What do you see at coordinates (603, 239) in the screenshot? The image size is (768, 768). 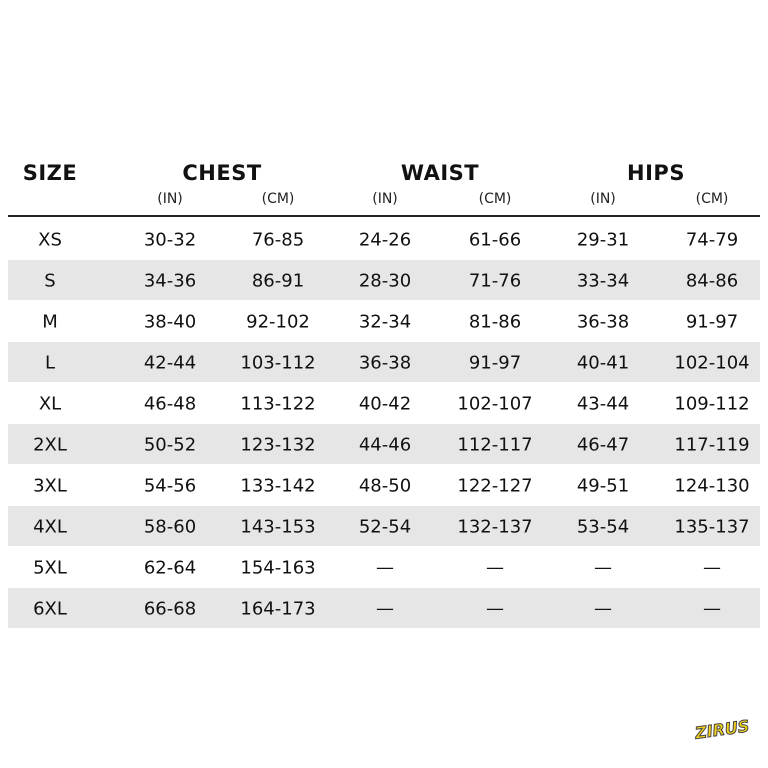 I see `measurement: 29-31` at bounding box center [603, 239].